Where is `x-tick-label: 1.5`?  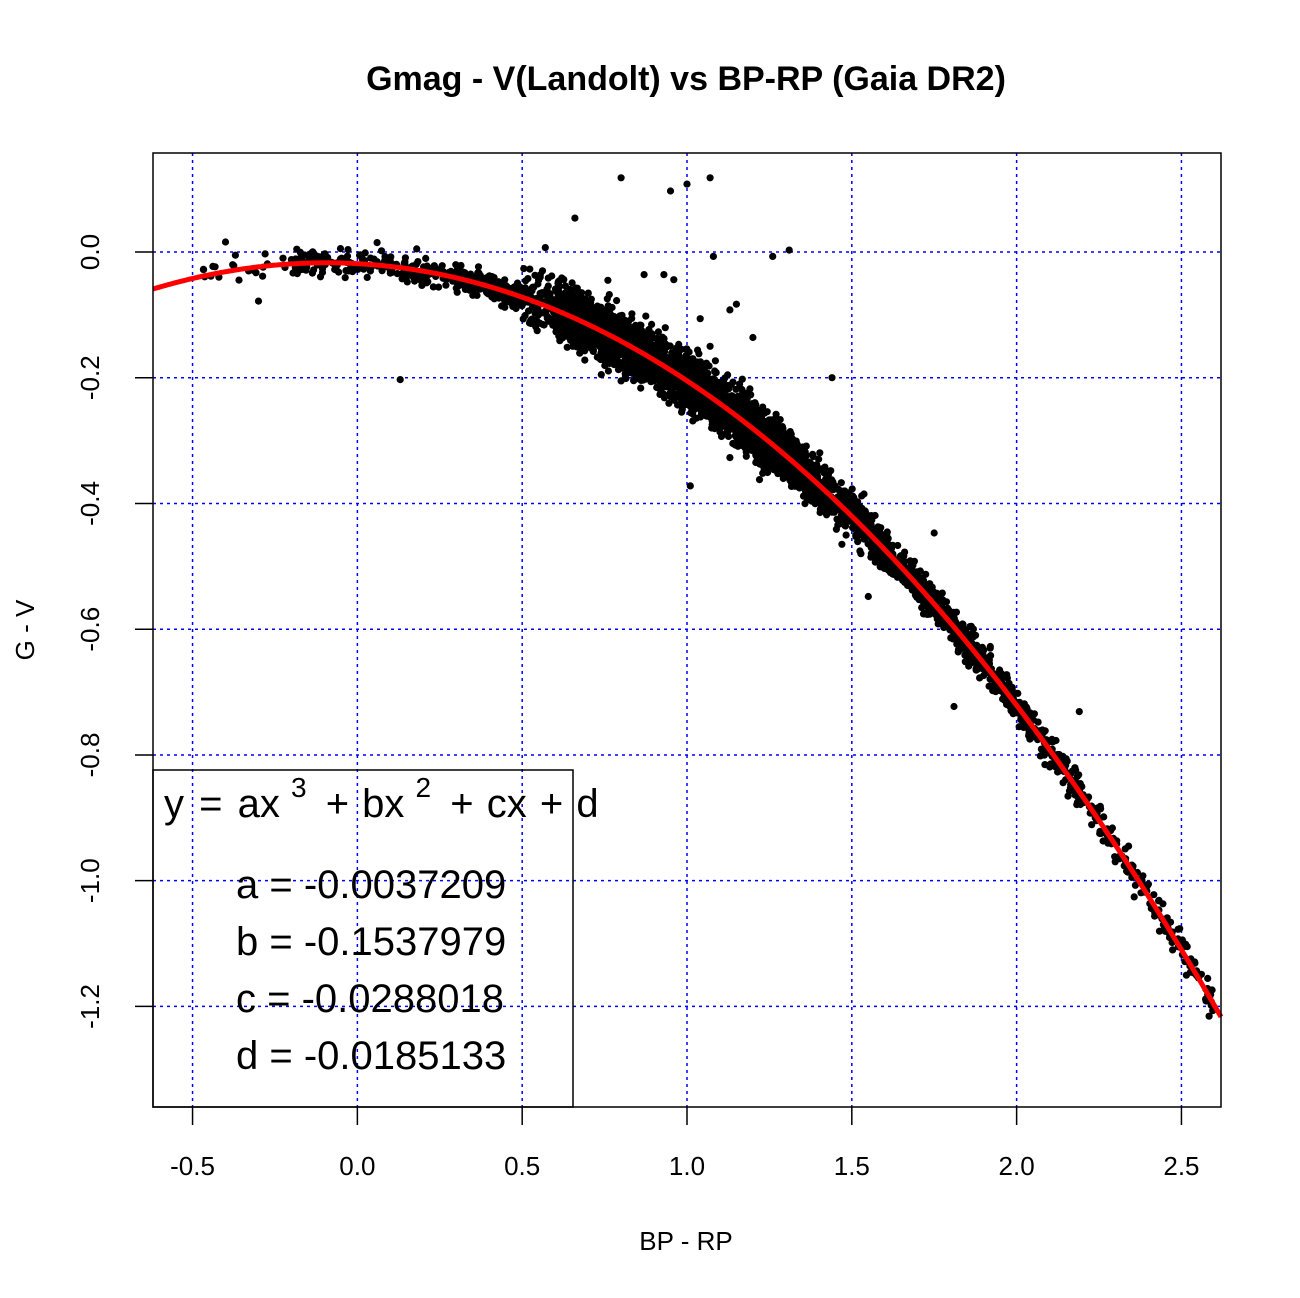
x-tick-label: 1.5 is located at coordinates (852, 1166).